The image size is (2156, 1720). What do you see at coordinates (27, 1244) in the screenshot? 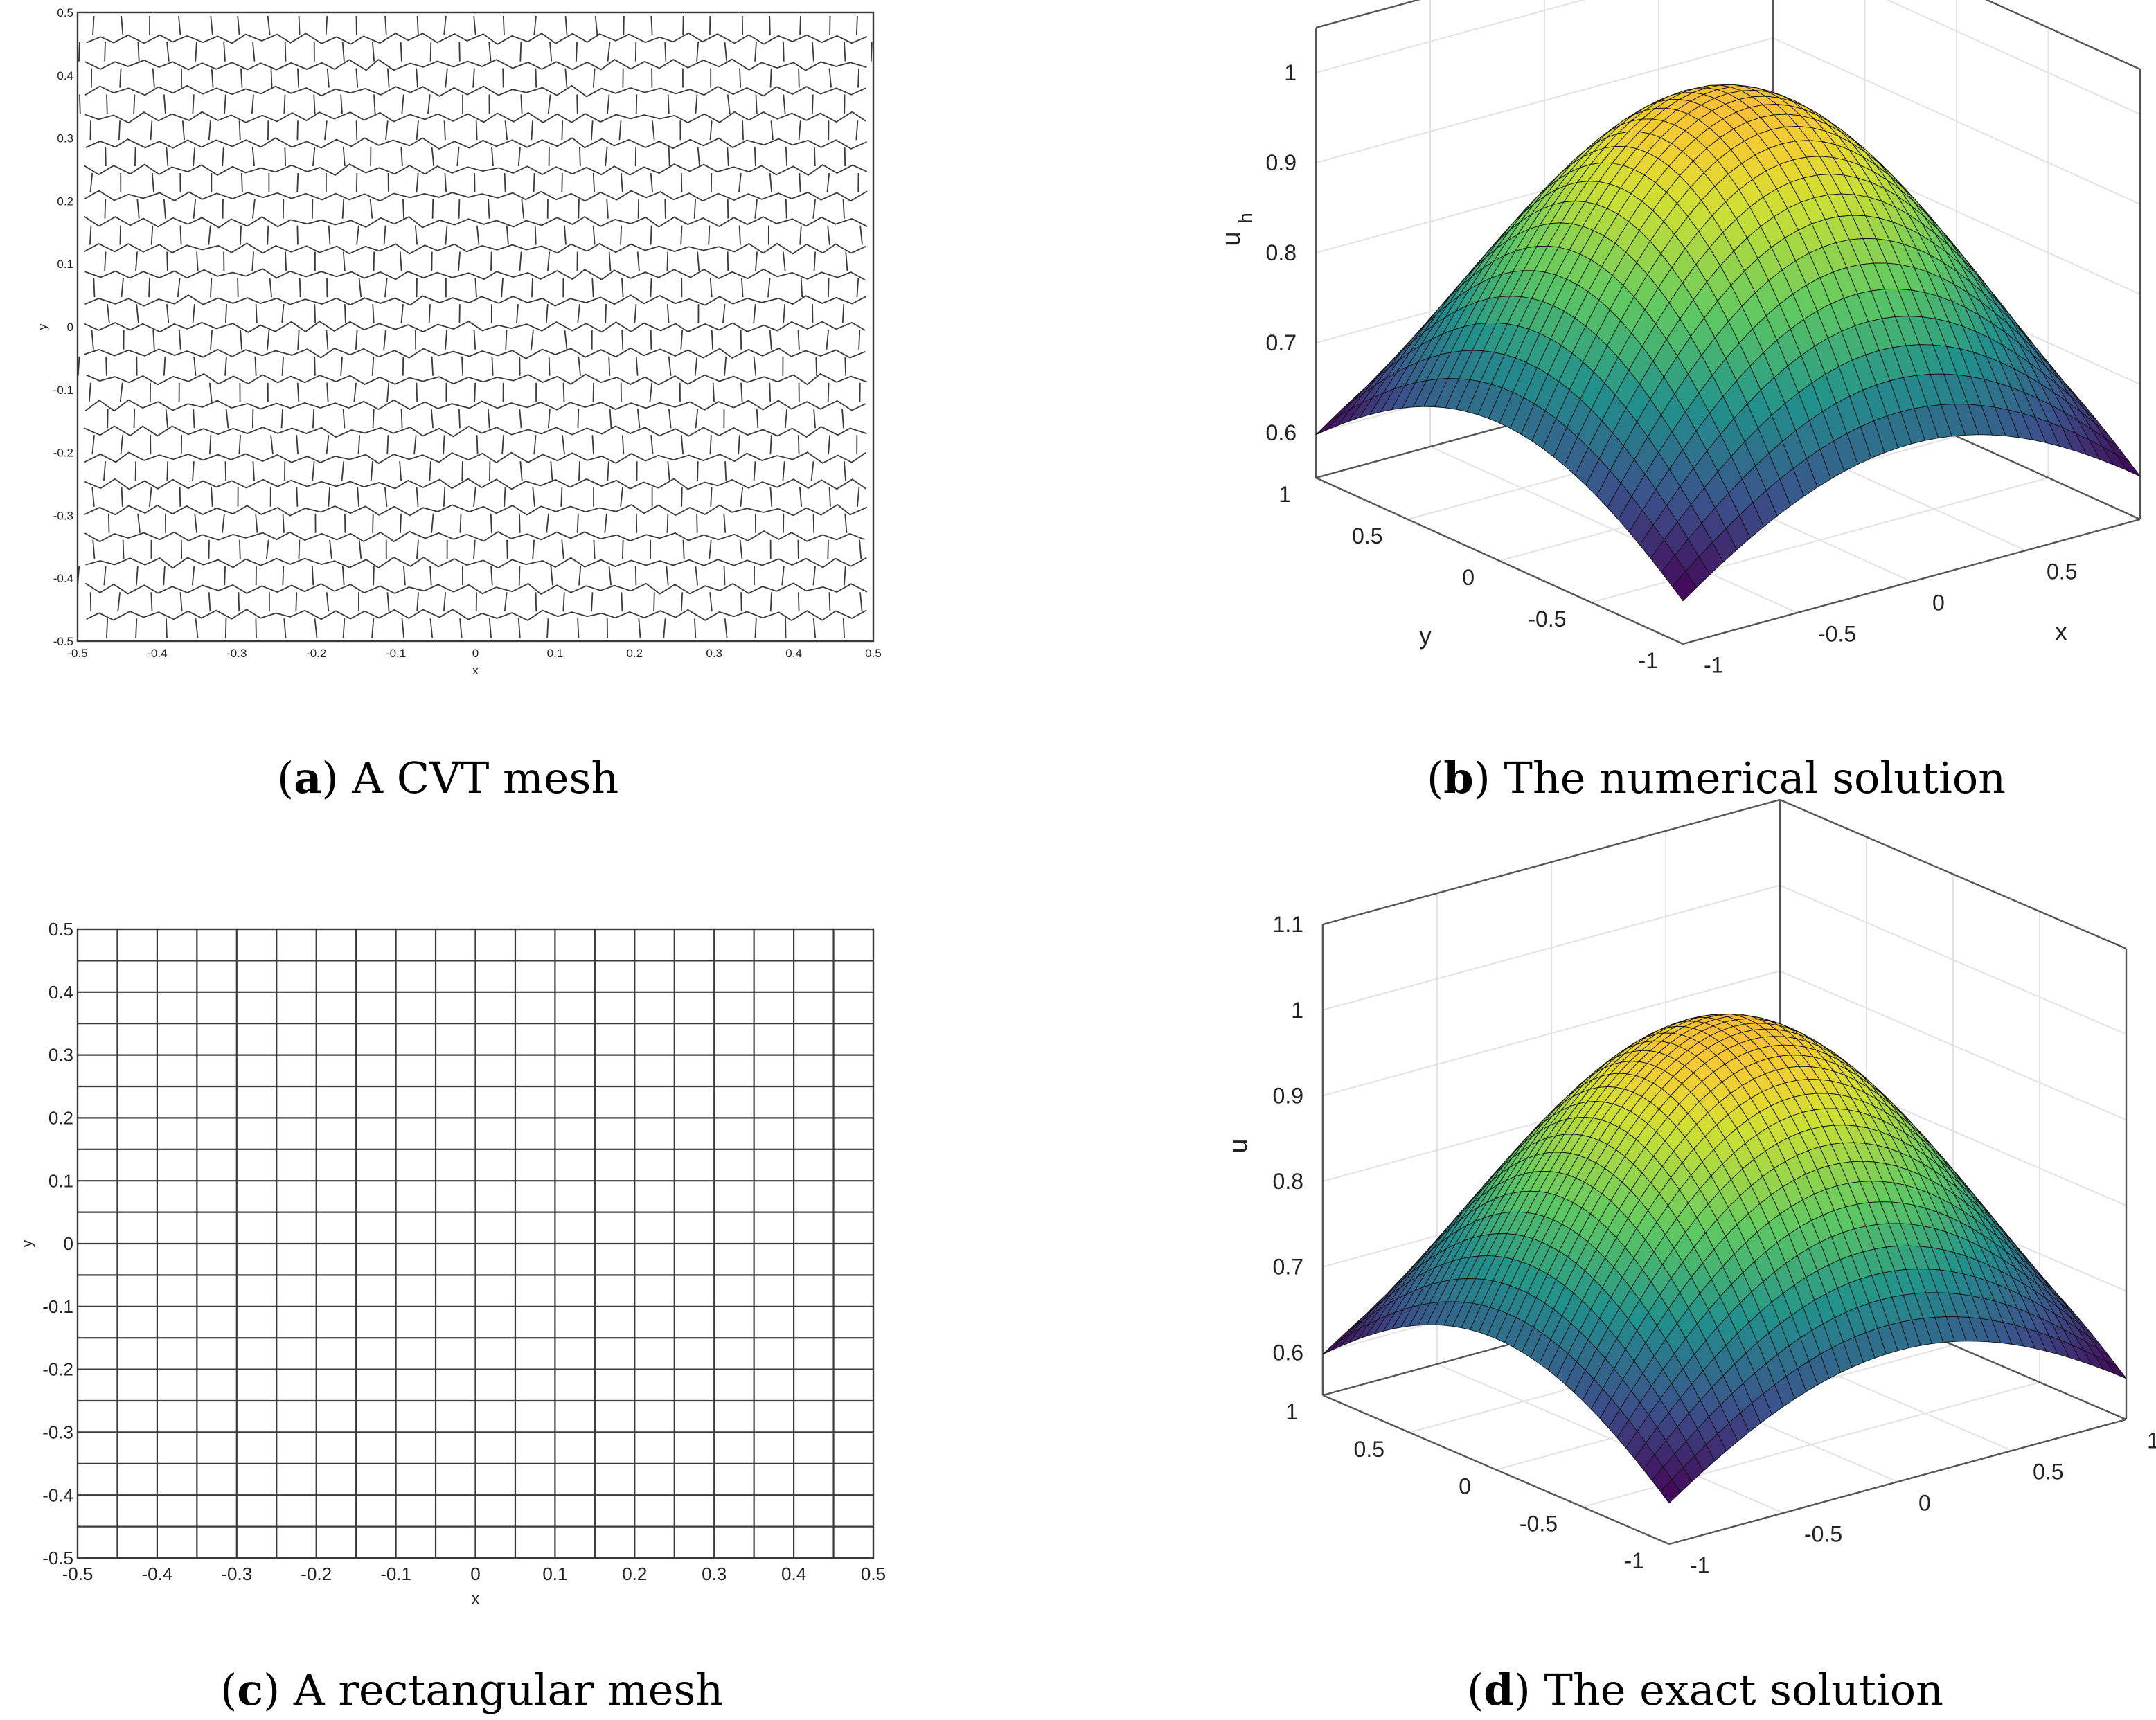
I see `y-axis-label: y` at bounding box center [27, 1244].